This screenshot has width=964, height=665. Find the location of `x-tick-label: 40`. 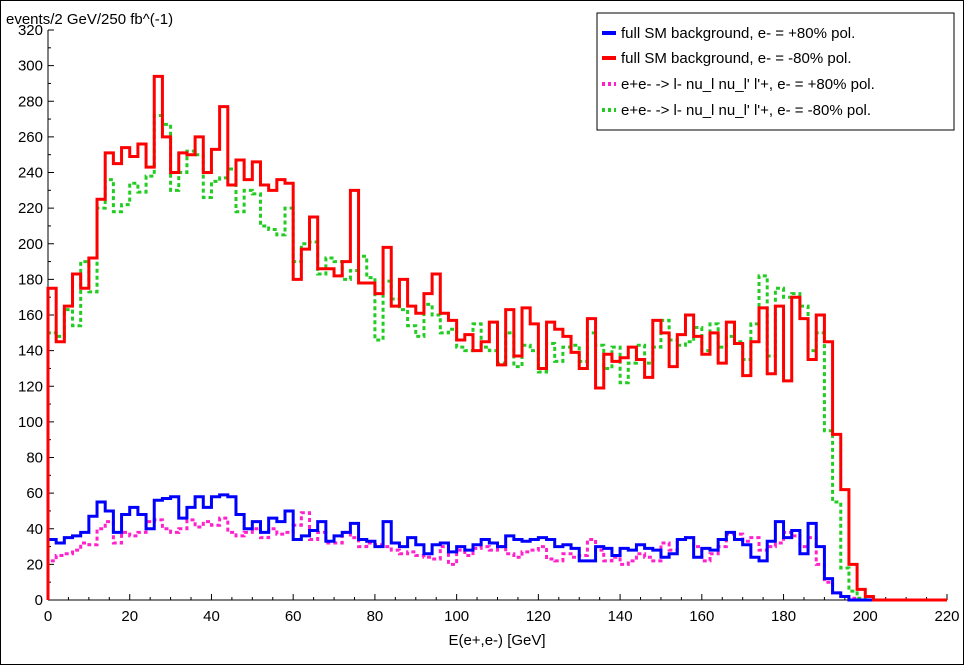

x-tick-label: 40 is located at coordinates (211, 616).